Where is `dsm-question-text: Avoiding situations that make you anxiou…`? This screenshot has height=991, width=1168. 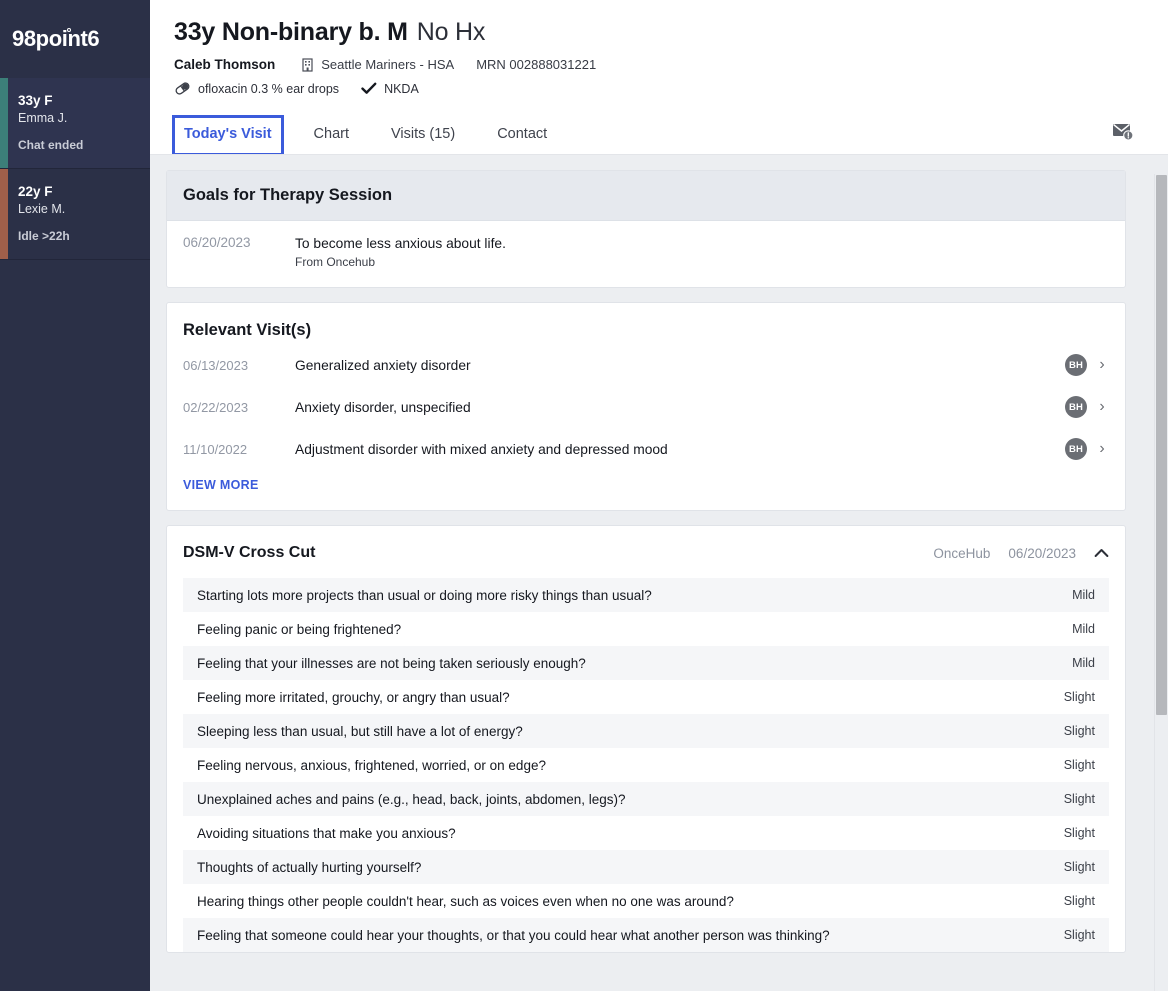
dsm-question-text: Avoiding situations that make you anxiou… is located at coordinates (326, 833).